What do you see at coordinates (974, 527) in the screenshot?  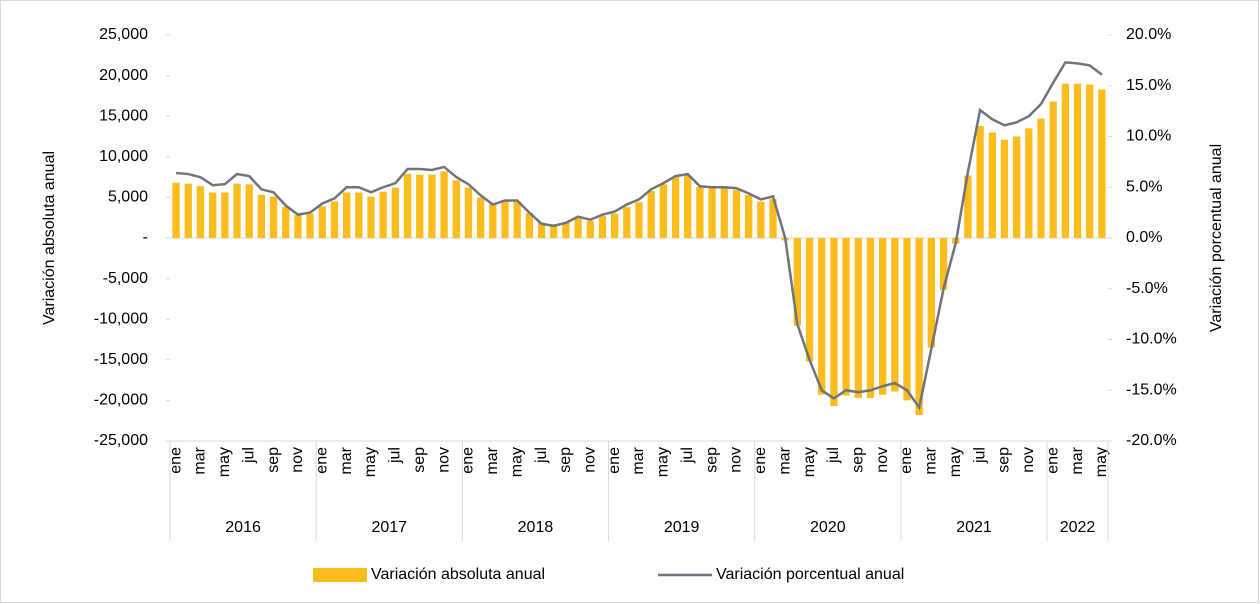 I see `x-group-label: 2021` at bounding box center [974, 527].